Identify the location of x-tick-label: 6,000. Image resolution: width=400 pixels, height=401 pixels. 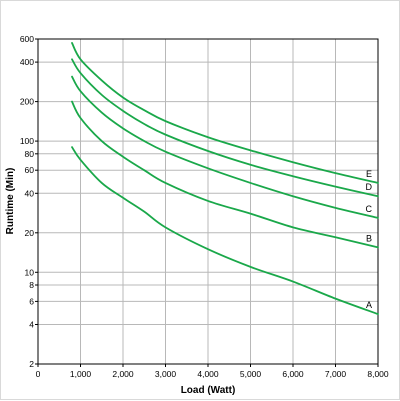
(293, 374).